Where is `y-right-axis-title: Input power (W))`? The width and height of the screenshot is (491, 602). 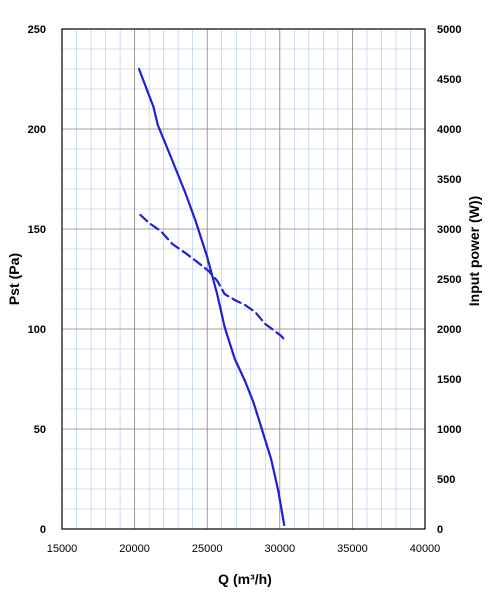 y-right-axis-title: Input power (W)) is located at coordinates (474, 251).